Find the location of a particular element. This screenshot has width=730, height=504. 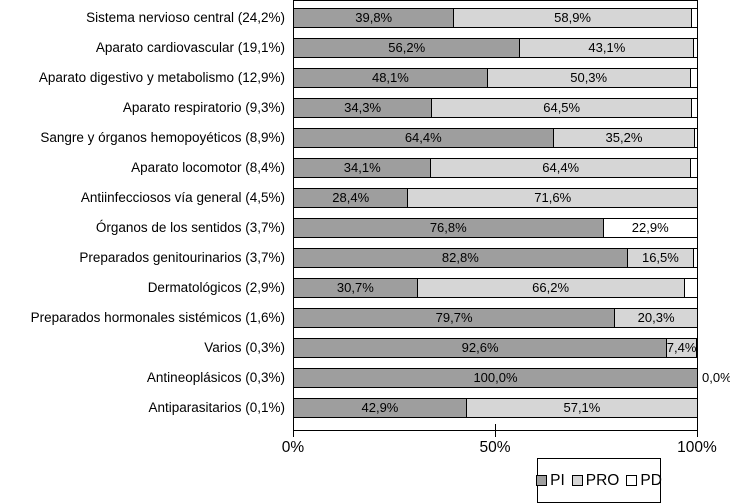

bar-segment-pi: 76,8% is located at coordinates (449, 228).